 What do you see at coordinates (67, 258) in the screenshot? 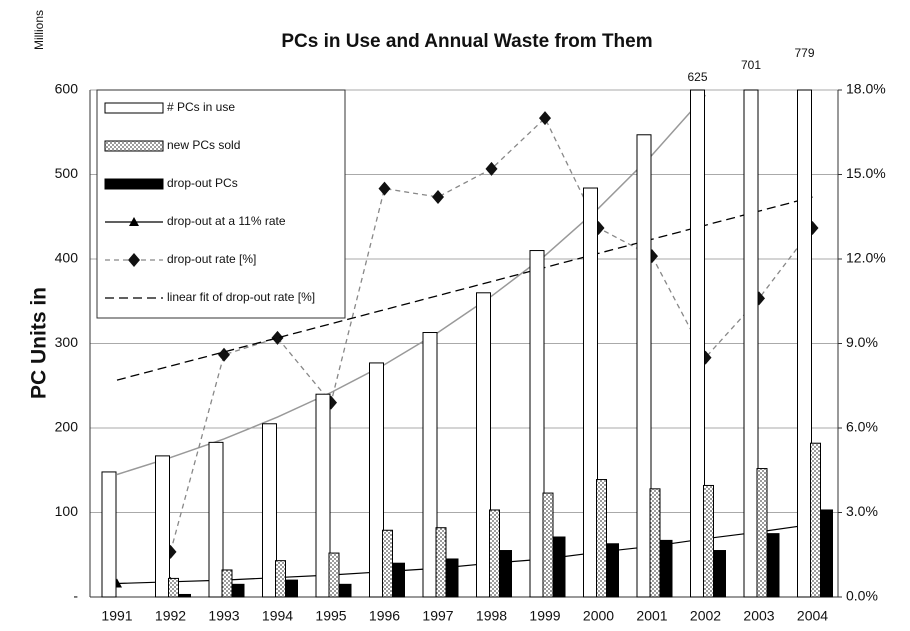
I see `y-tick-label: 400` at bounding box center [67, 258].